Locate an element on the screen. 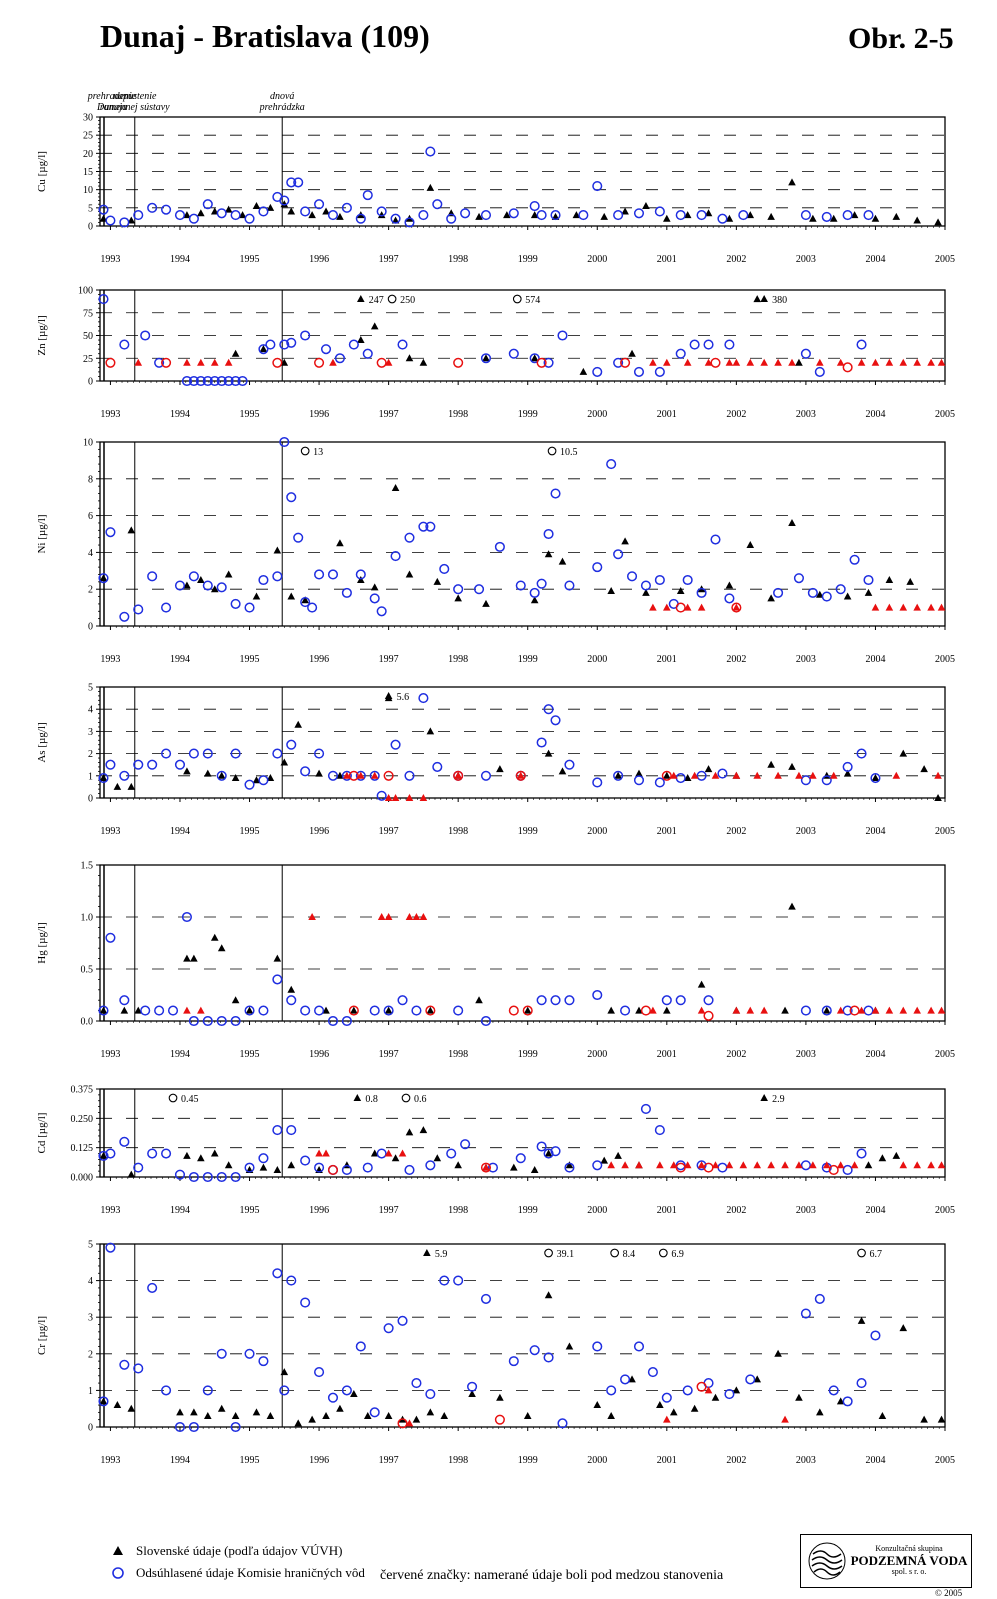 The image size is (997, 1599). y-tick-label: 5 is located at coordinates (90, 208).